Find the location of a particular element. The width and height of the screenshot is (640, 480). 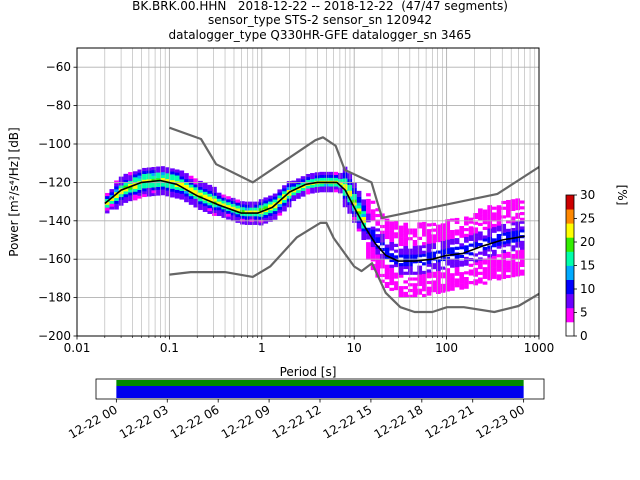

y-tick-label: −140 is located at coordinates (54, 221).